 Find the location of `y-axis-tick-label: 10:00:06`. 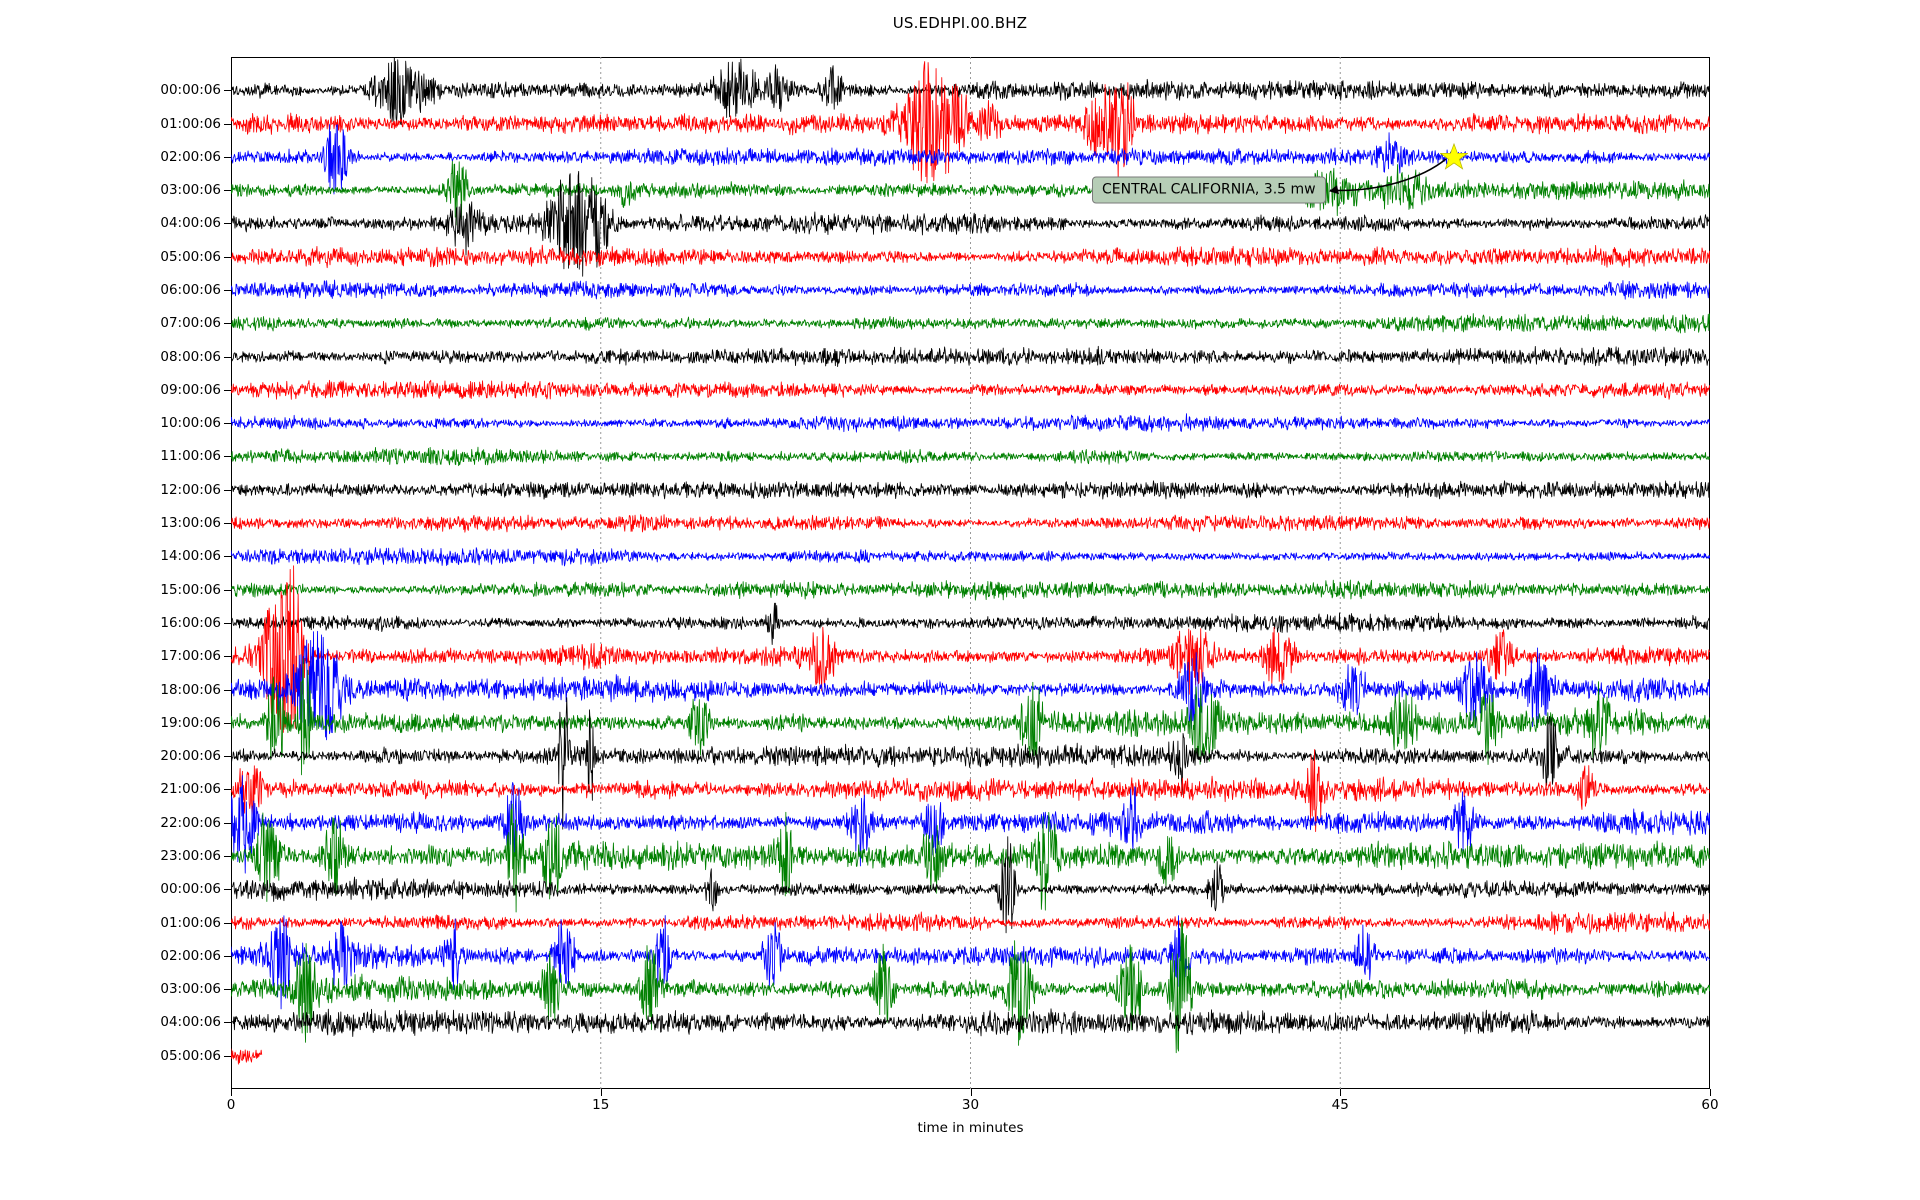

y-axis-tick-label: 10:00:06 is located at coordinates (190, 423).